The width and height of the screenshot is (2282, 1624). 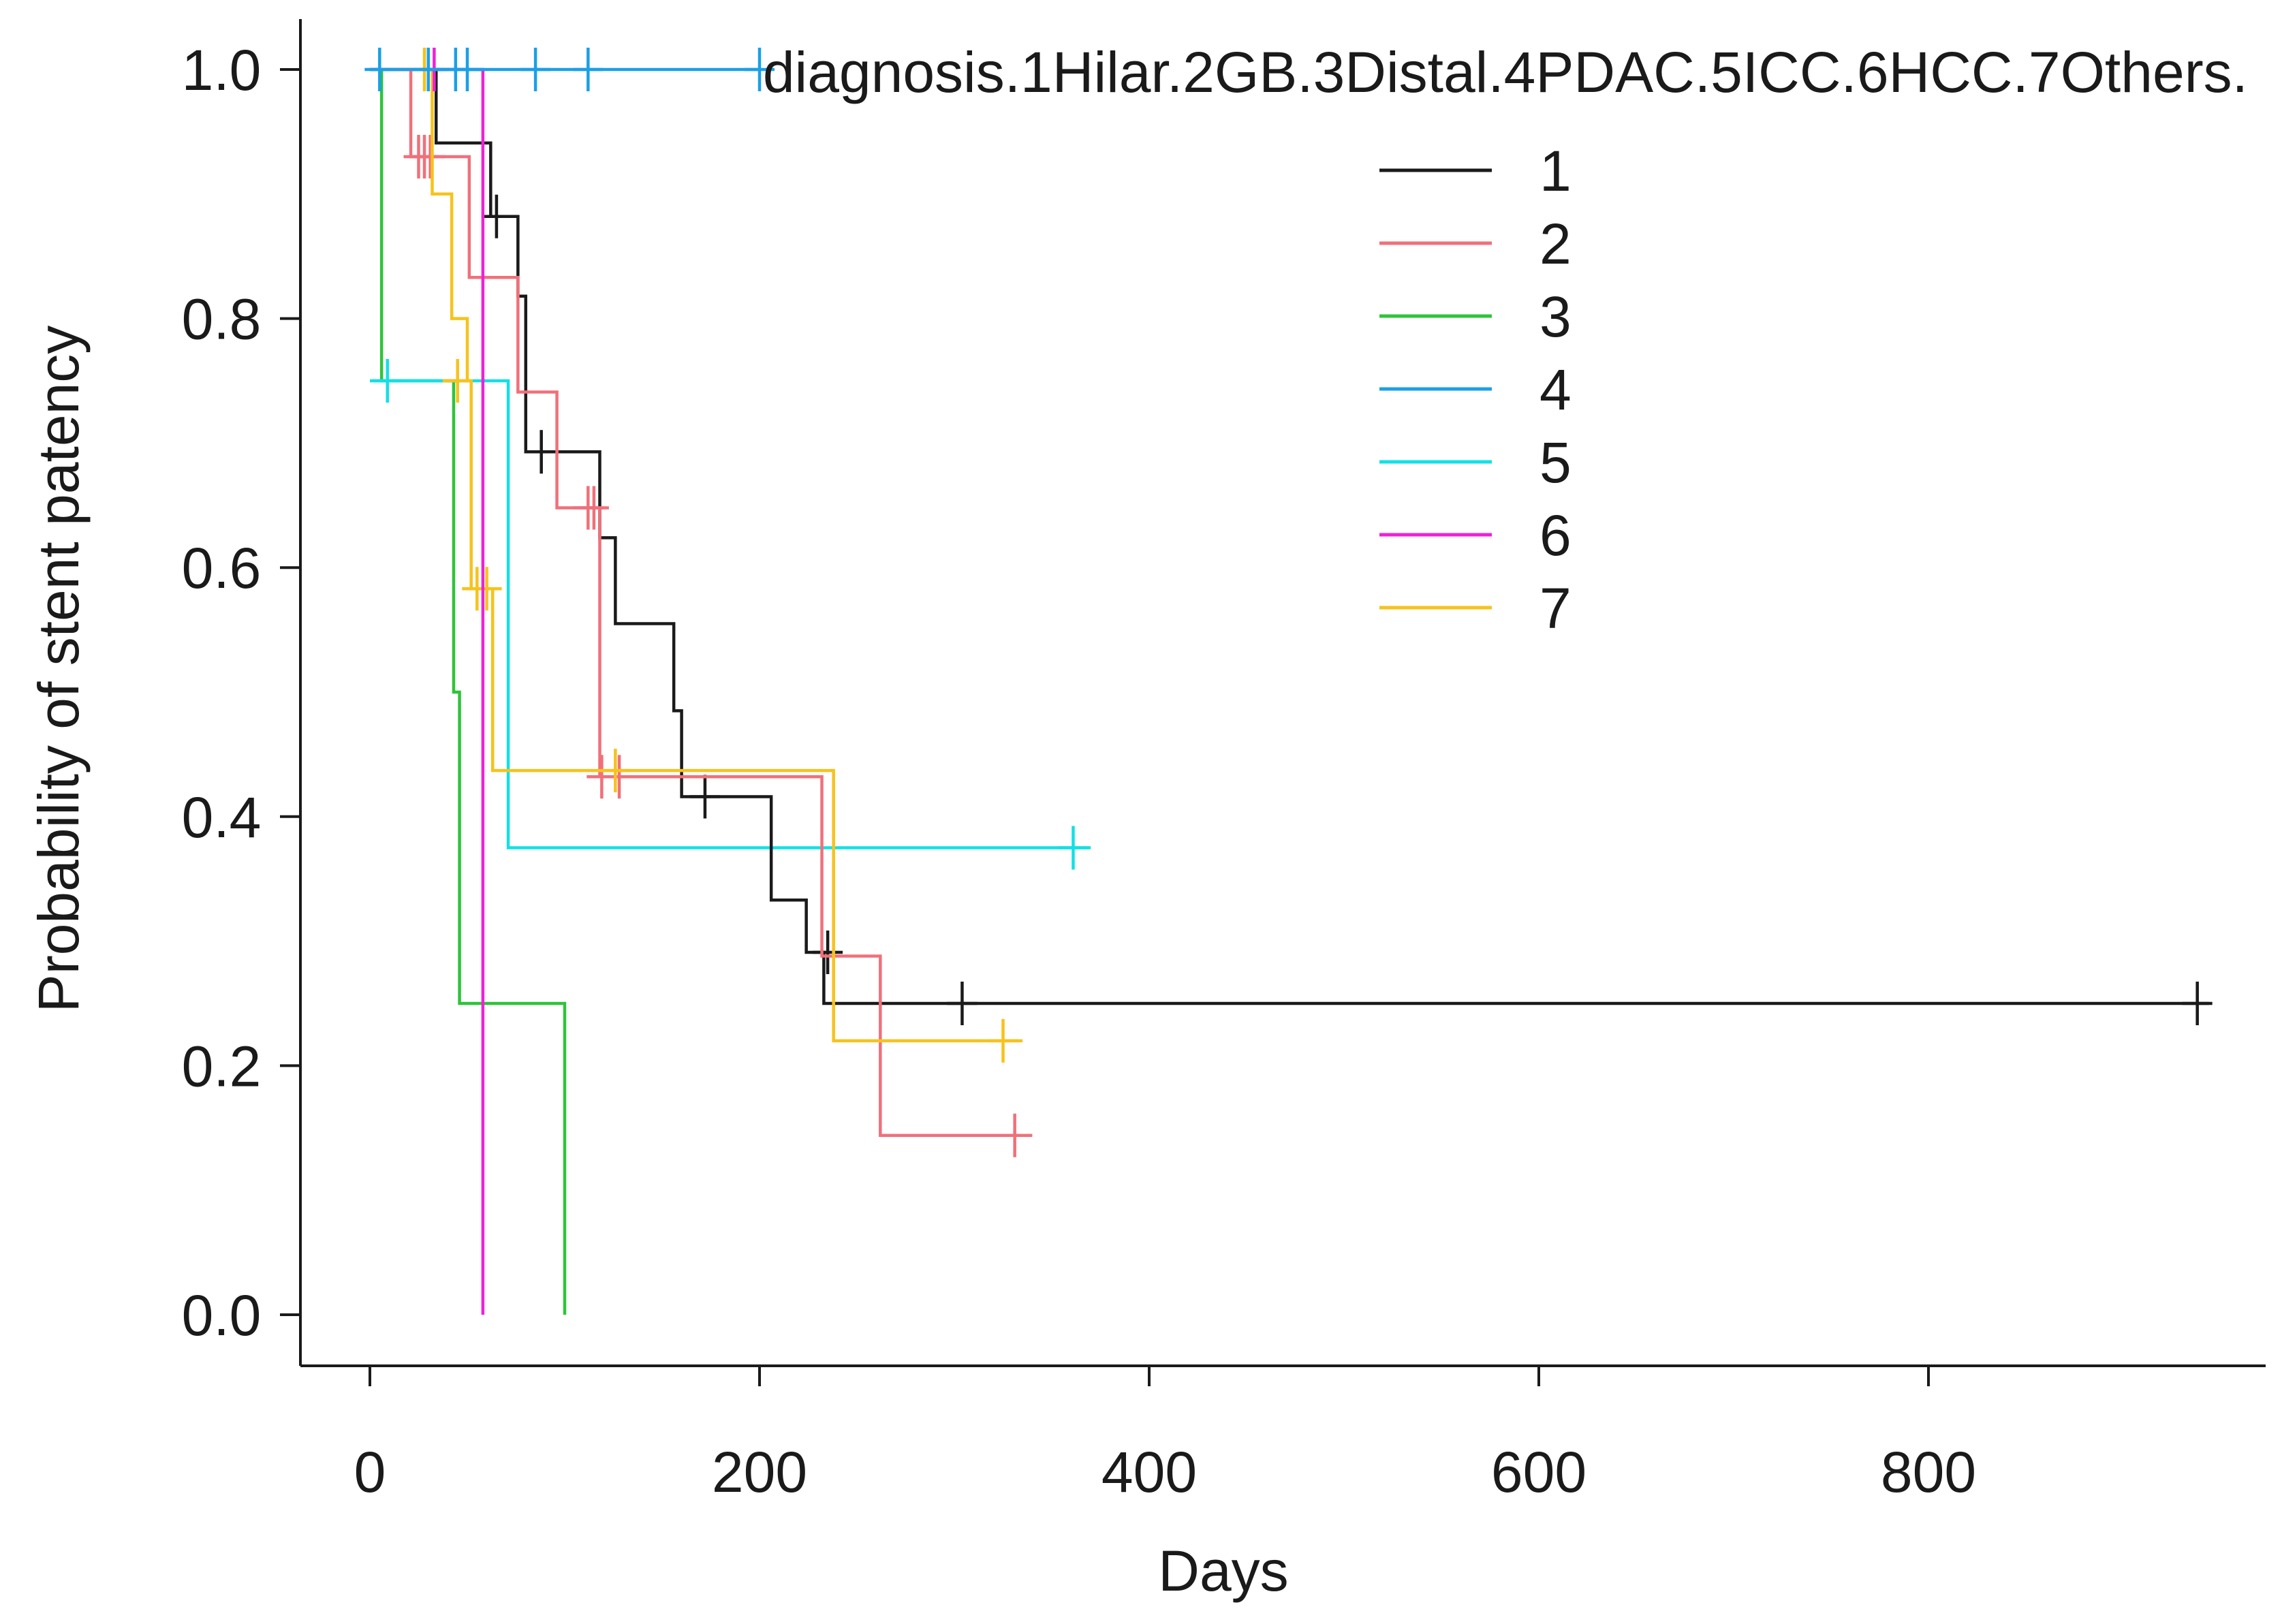 I want to click on x-tick-label: 600, so click(x=1539, y=1472).